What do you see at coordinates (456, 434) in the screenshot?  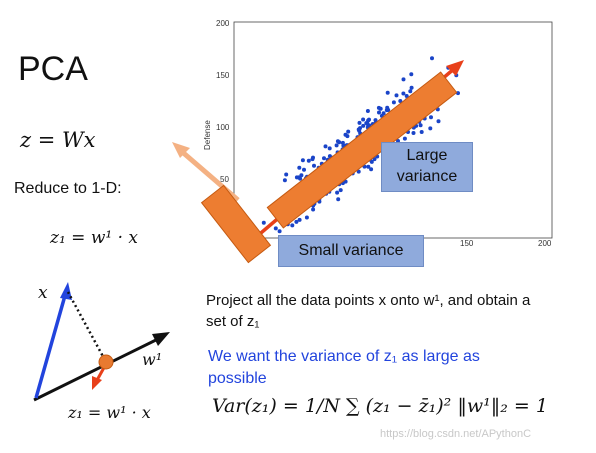 I see `watermark: https://blog.csdn.net/APythonC` at bounding box center [456, 434].